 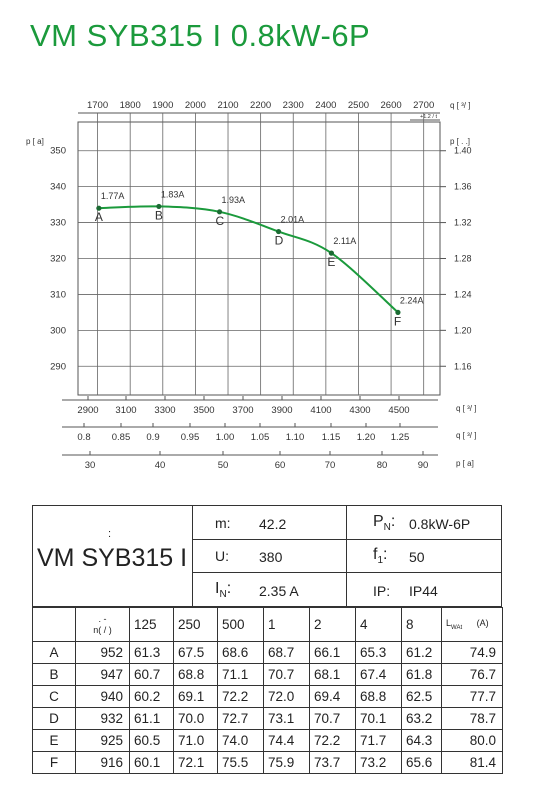 What do you see at coordinates (331, 262) in the screenshot?
I see `point-letter-label: E` at bounding box center [331, 262].